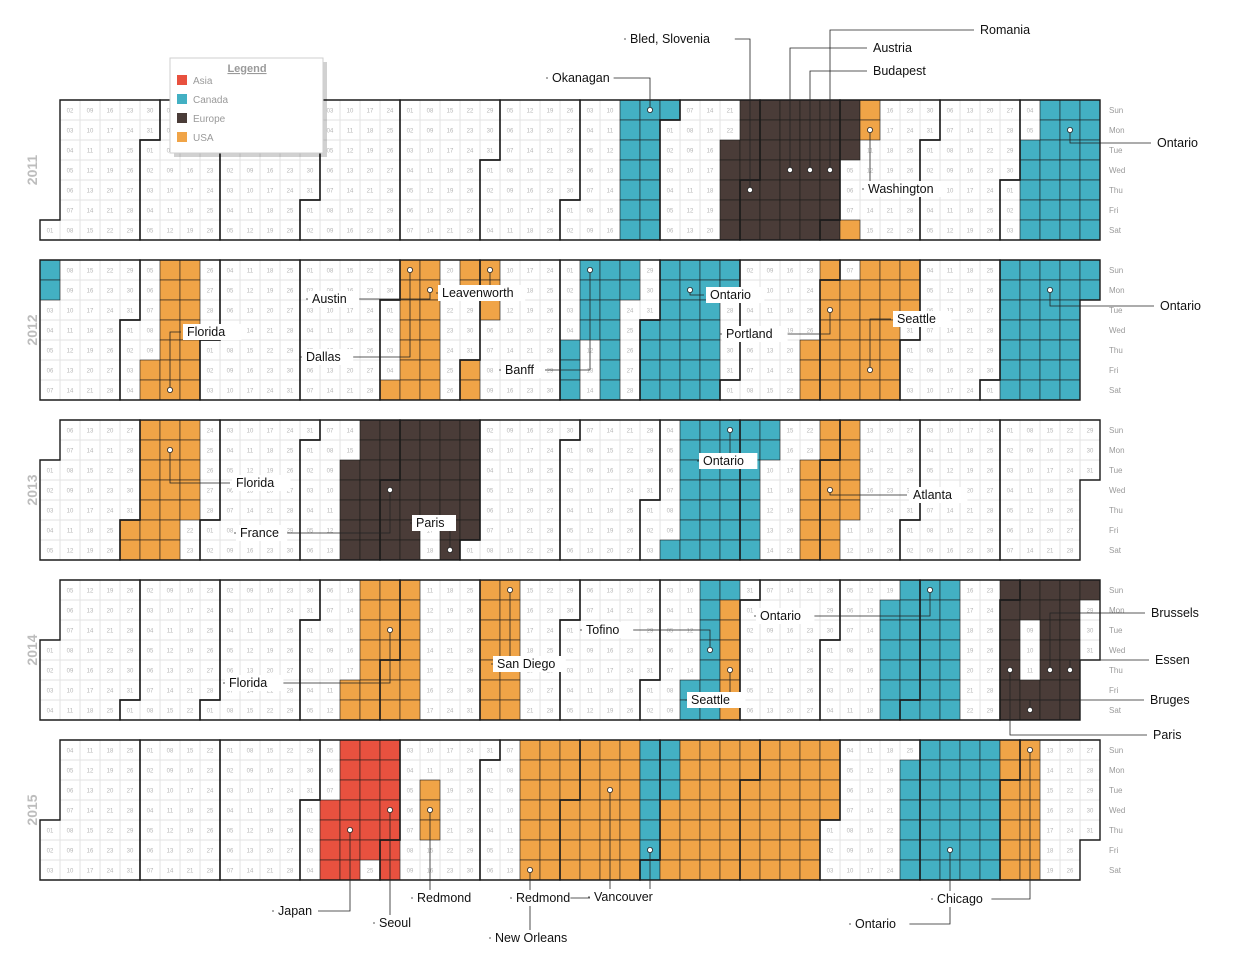 This screenshot has width=1237, height=956. What do you see at coordinates (430, 232) in the screenshot?
I see `day-number: 14` at bounding box center [430, 232].